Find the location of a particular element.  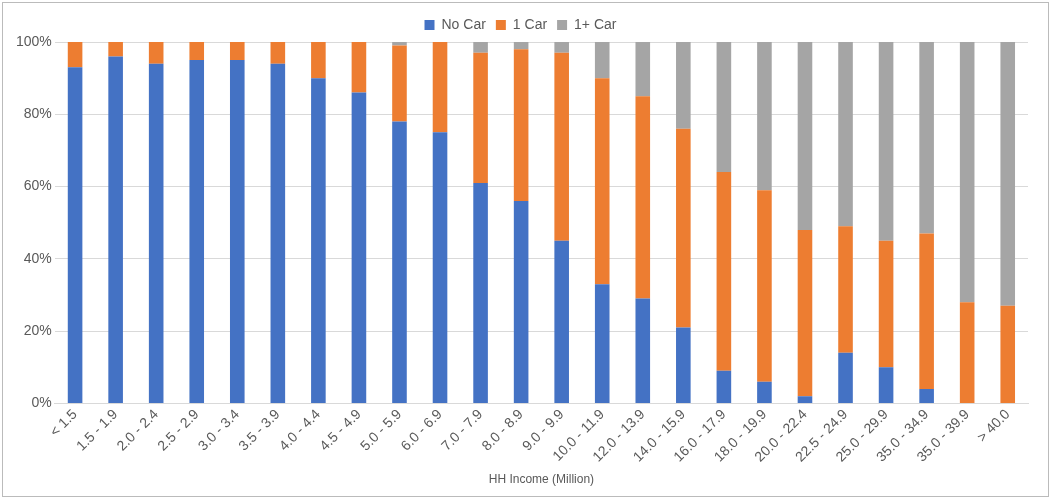

y-tick-label: 80% is located at coordinates (37, 113).